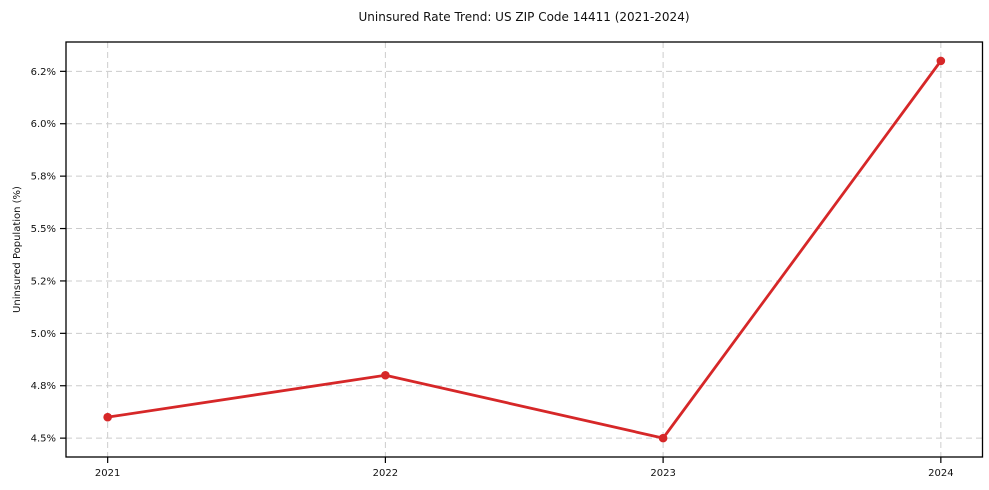 This screenshot has height=490, width=989. What do you see at coordinates (107, 473) in the screenshot?
I see `x-tick-label: 2021` at bounding box center [107, 473].